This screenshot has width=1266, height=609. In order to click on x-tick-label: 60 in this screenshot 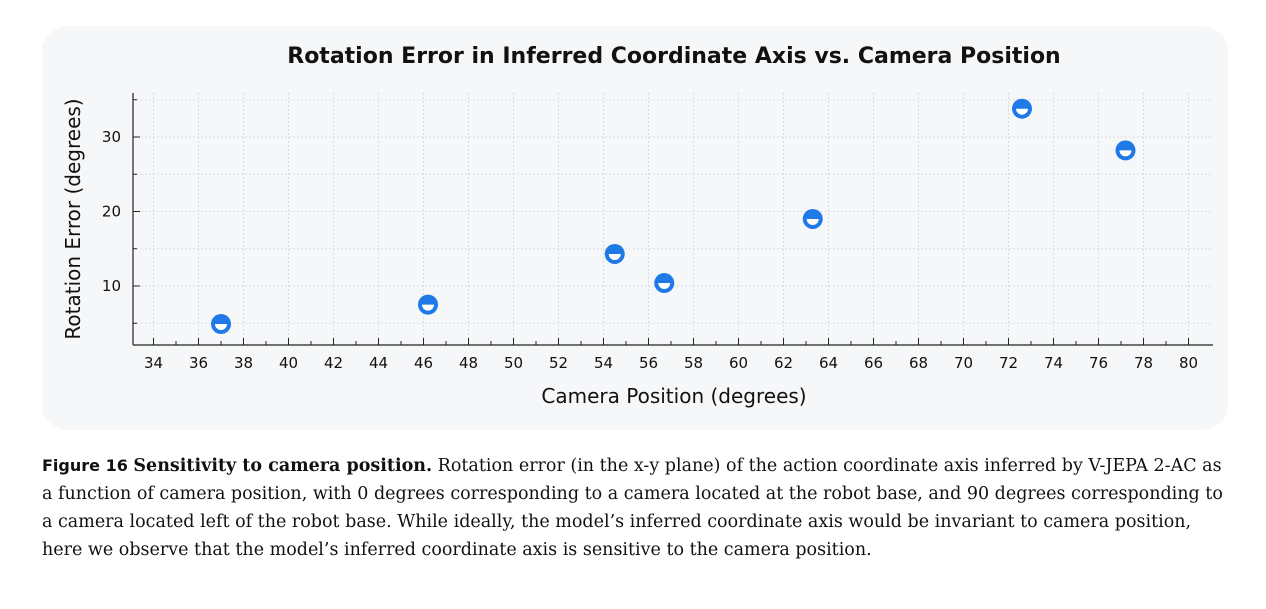, I will do `click(738, 363)`.